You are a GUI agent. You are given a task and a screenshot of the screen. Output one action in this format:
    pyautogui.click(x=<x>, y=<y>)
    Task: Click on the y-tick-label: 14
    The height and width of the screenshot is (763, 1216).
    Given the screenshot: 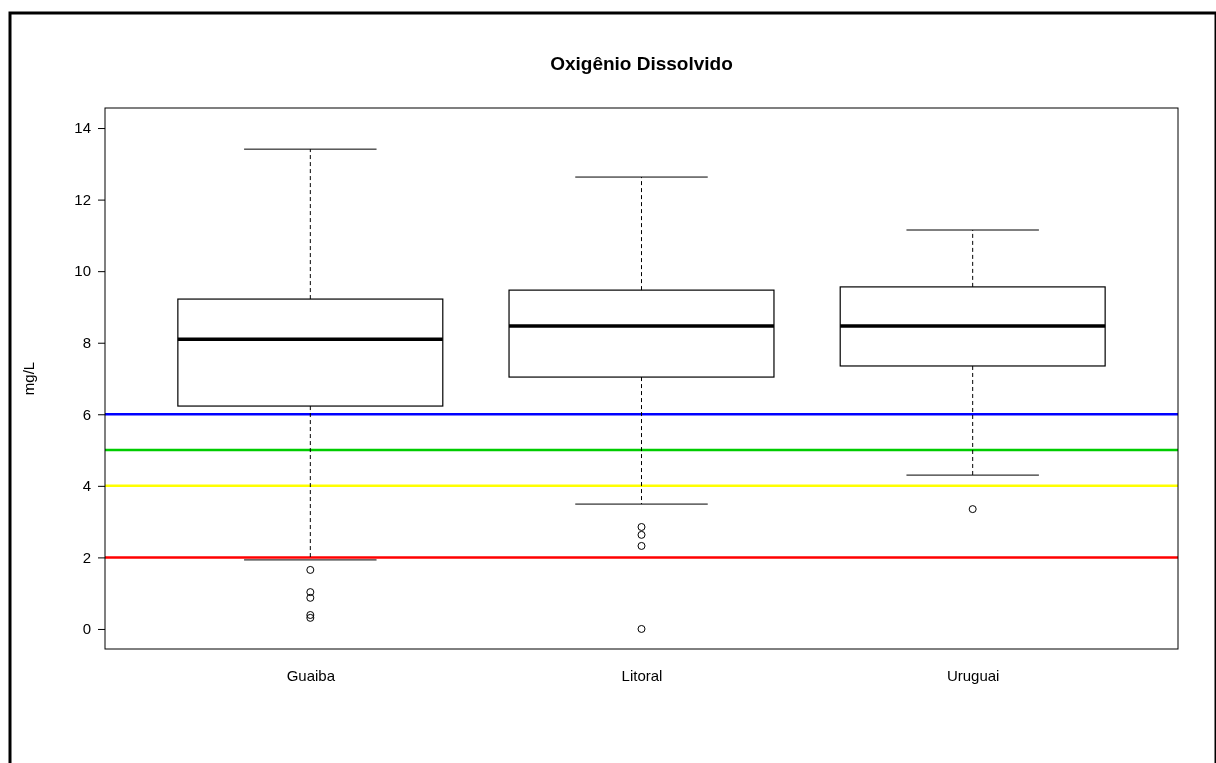 What is the action you would take?
    pyautogui.click(x=82, y=128)
    